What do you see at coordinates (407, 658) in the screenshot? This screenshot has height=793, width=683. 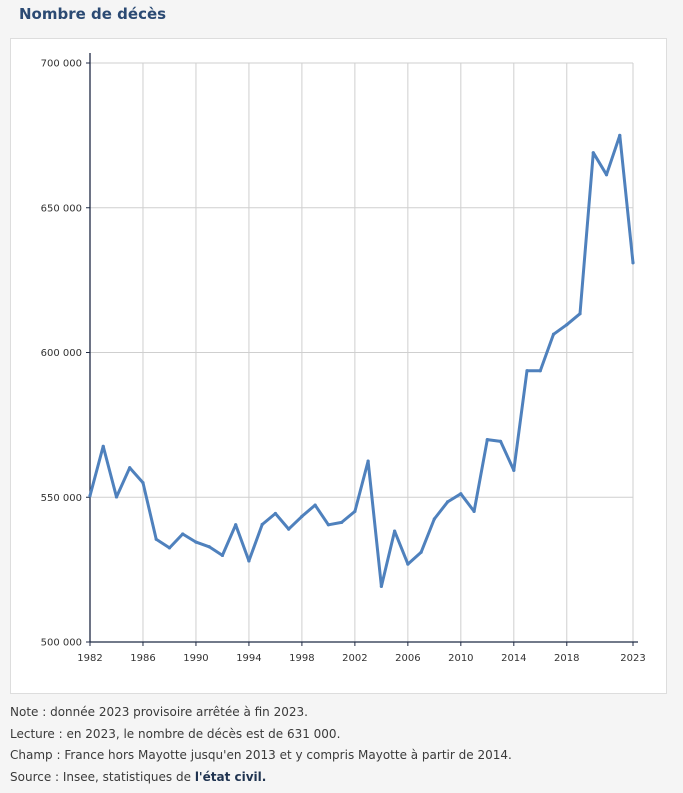 I see `x-tick-label: 2006` at bounding box center [407, 658].